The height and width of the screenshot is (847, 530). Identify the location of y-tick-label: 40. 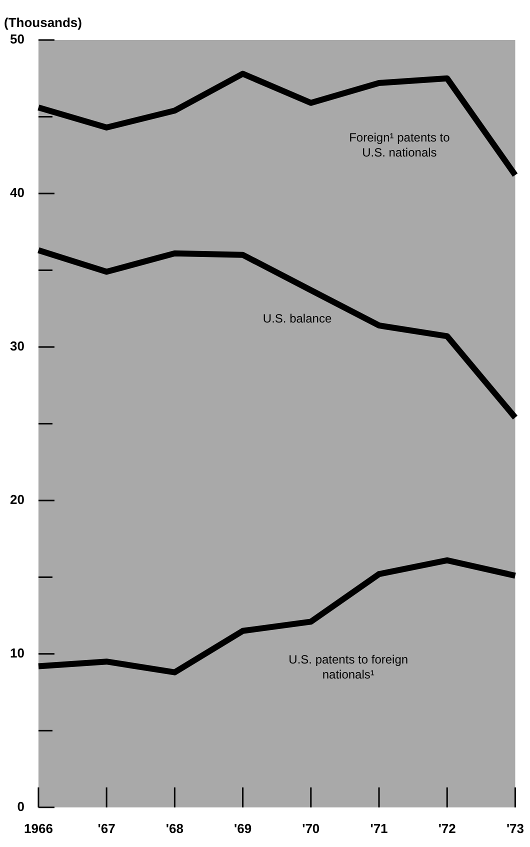
(17, 192).